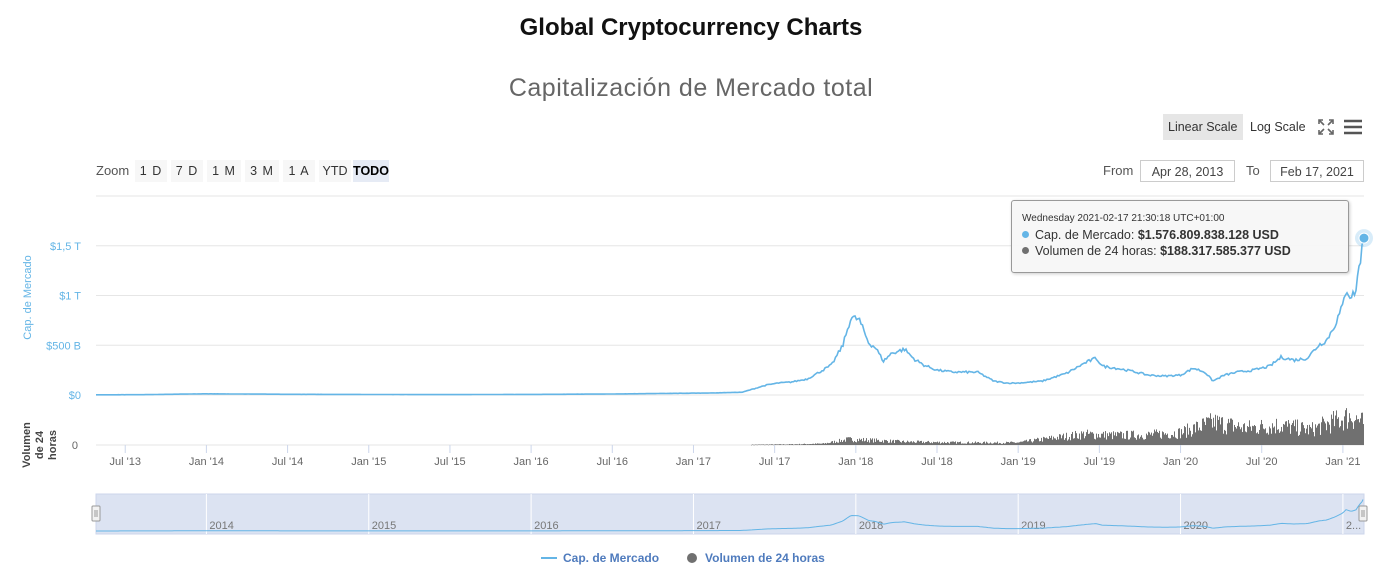 Image resolution: width=1382 pixels, height=566 pixels. I want to click on navigator-mask, so click(730, 514).